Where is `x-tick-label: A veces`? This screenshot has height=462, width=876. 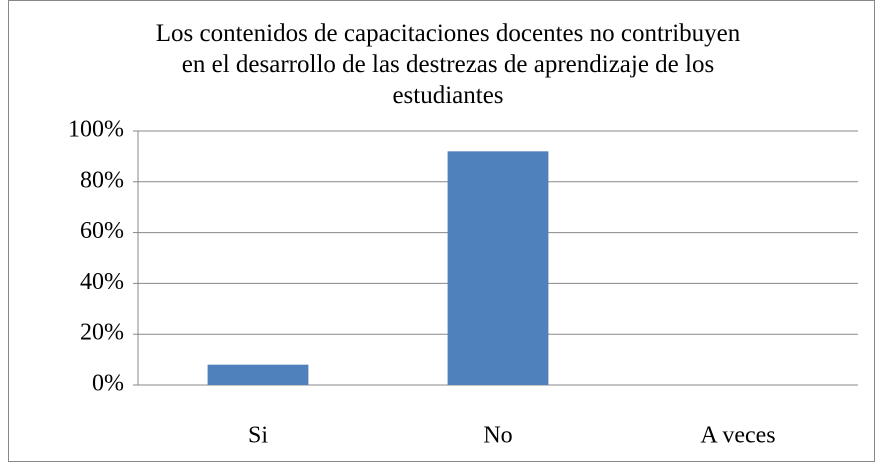
x-tick-label: A veces is located at coordinates (737, 436).